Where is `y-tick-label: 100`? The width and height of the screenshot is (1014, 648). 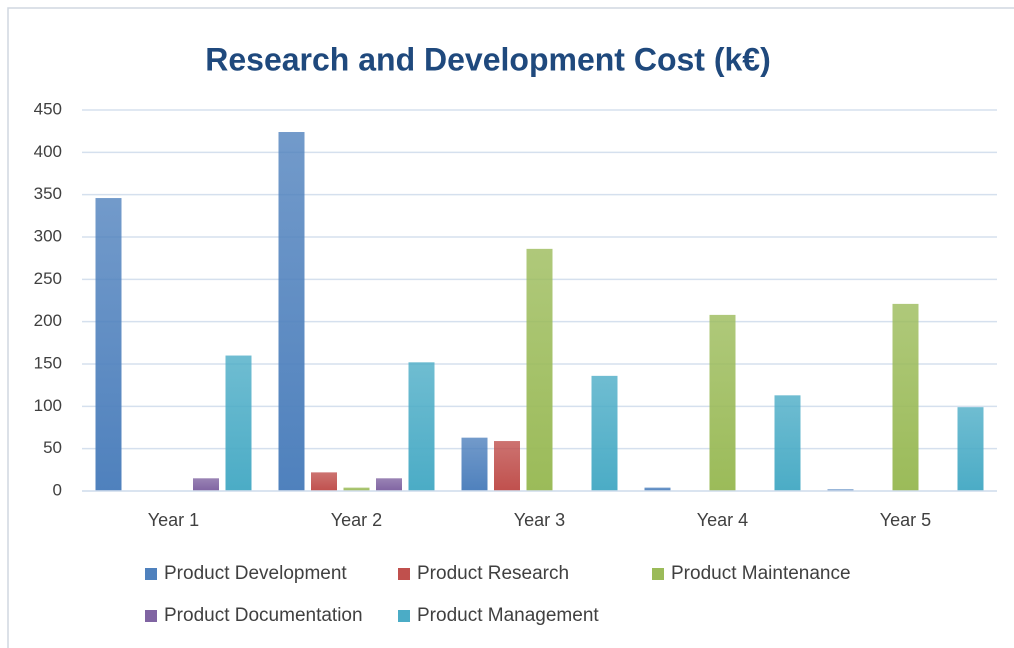 y-tick-label: 100 is located at coordinates (48, 405).